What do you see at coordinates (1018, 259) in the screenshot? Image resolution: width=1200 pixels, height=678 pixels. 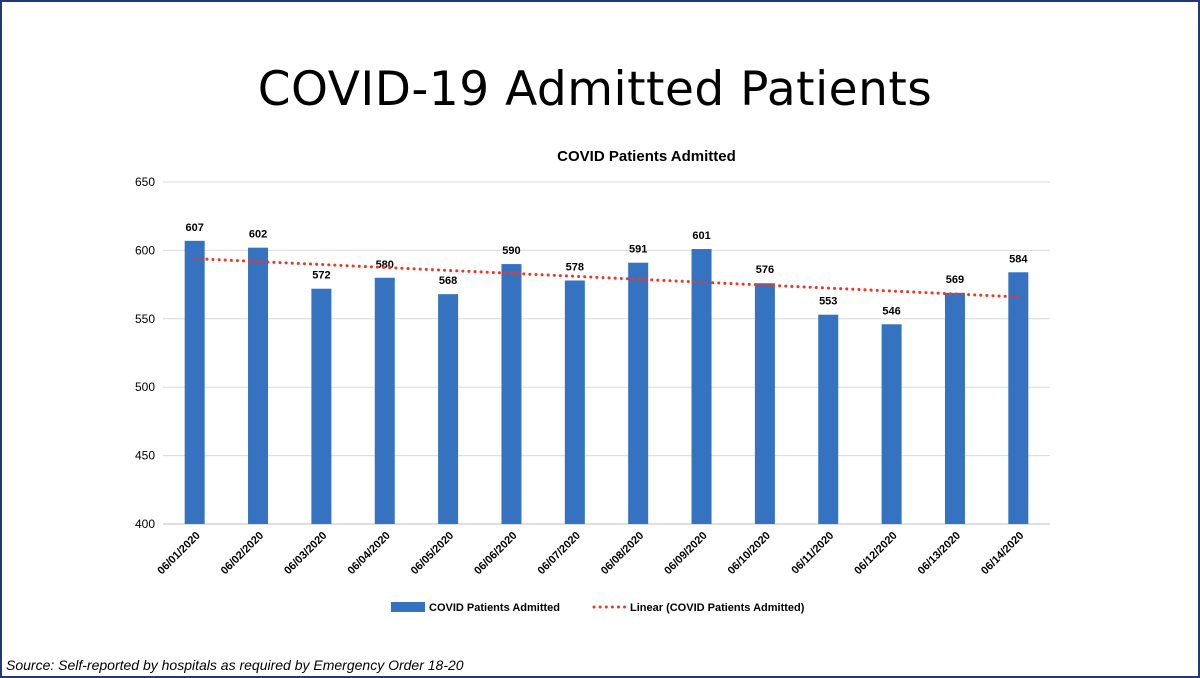 I see `data-label: 584` at bounding box center [1018, 259].